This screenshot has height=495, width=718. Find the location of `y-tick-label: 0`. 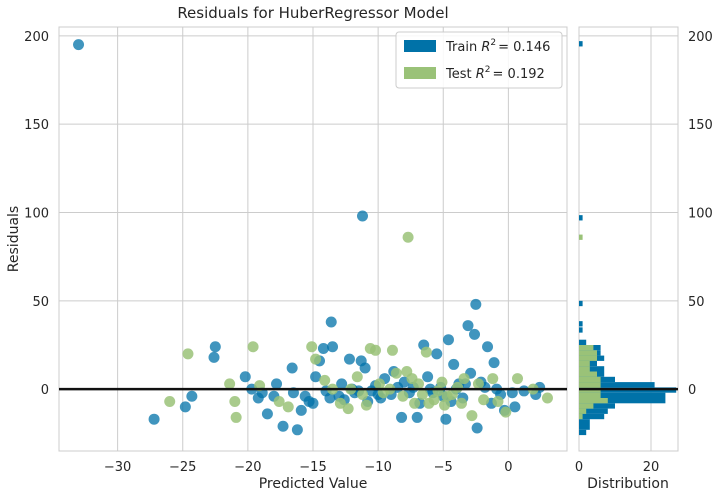

y-tick-label: 0 is located at coordinates (45, 390).